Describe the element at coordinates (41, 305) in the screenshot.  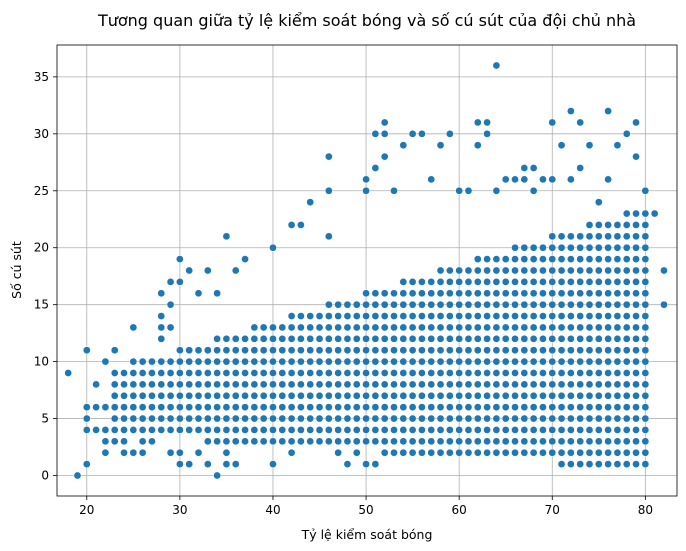
I see `y-tick-label: 15` at that location.